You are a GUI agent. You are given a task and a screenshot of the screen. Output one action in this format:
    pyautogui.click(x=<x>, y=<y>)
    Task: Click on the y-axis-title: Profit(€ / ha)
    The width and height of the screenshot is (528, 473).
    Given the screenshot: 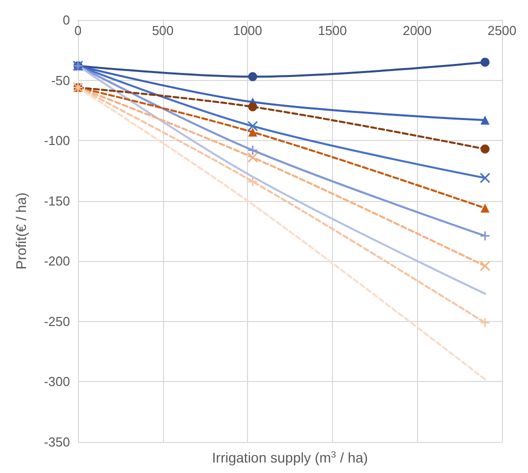 What is the action you would take?
    pyautogui.click(x=21, y=231)
    